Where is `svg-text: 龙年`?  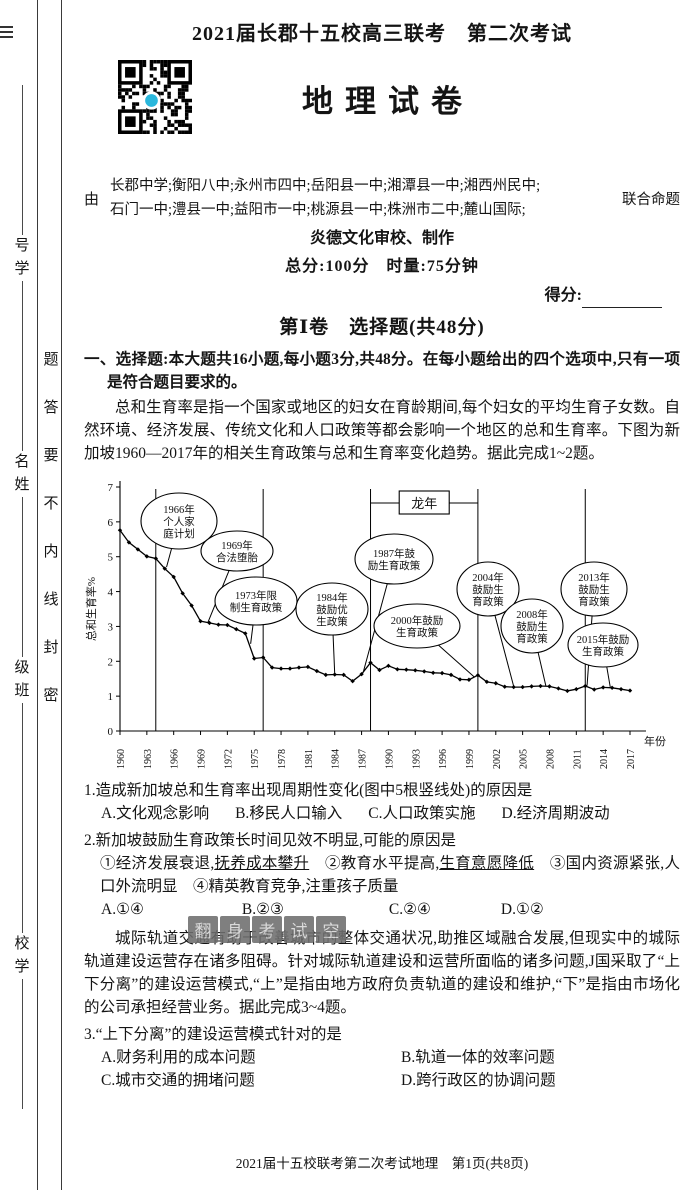
svg-text: 龙年 is located at coordinates (424, 503).